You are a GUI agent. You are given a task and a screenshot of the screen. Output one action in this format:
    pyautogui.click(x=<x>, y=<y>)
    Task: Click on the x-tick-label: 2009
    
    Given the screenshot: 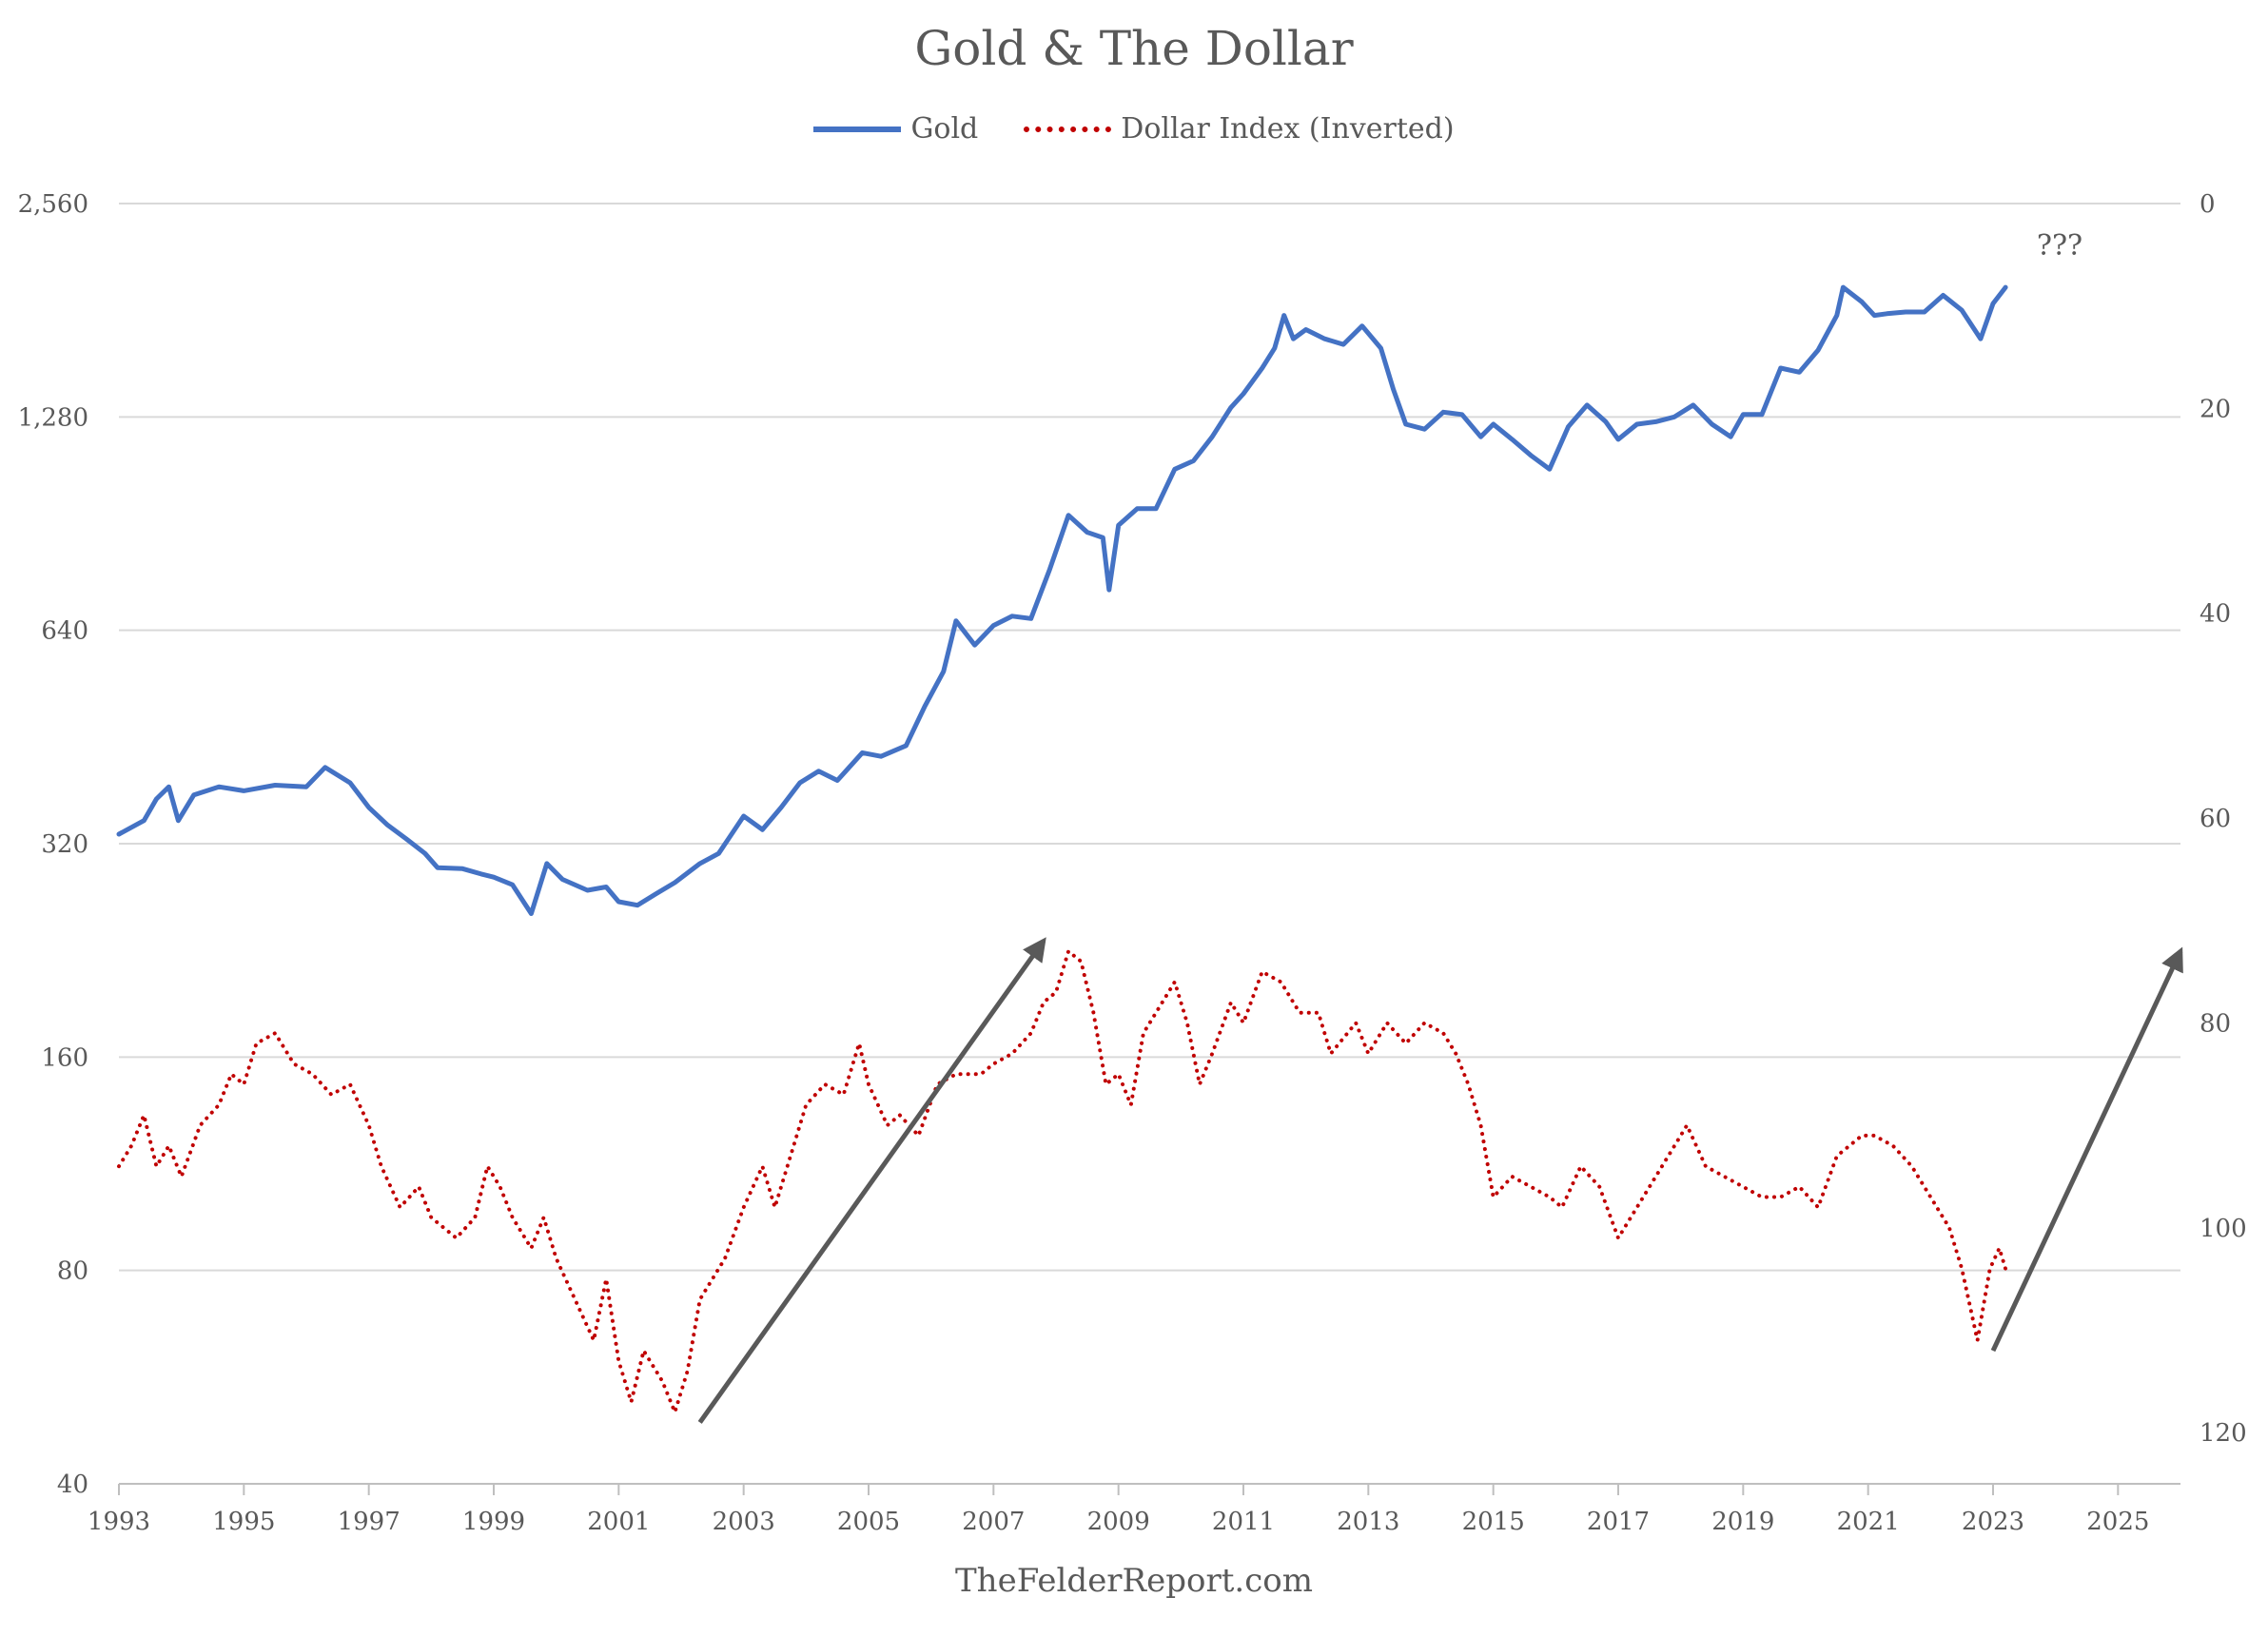 What is the action you would take?
    pyautogui.click(x=1118, y=1522)
    